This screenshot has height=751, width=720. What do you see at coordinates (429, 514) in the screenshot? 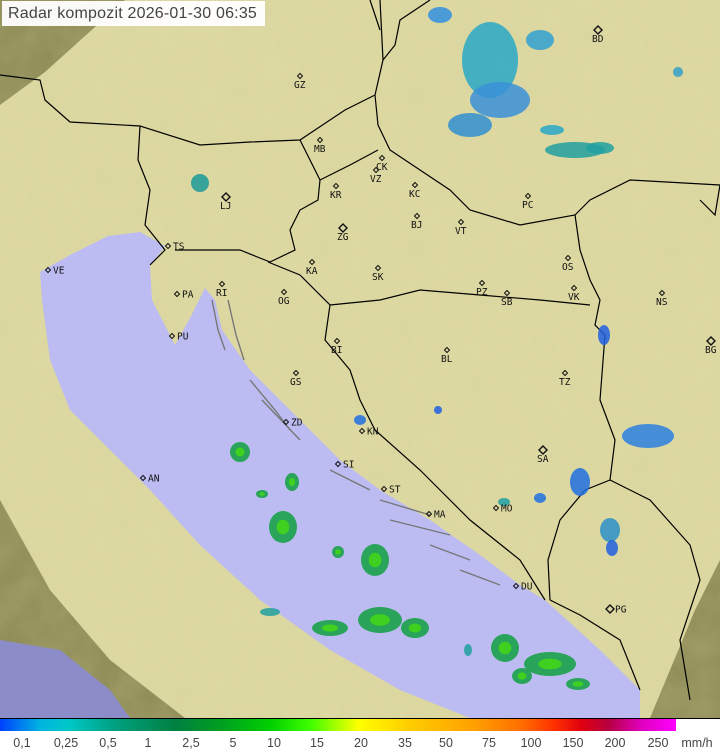
I see `city-marker-ma` at bounding box center [429, 514].